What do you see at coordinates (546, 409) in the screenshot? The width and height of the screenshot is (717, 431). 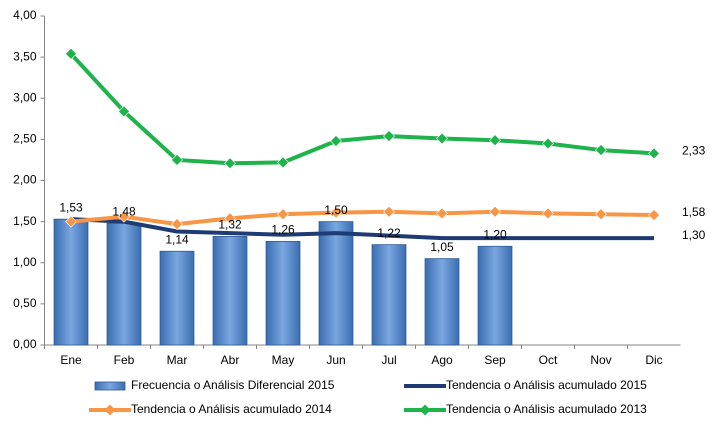 I see `legend-label: Tendencia o Análisis acumulado 2013` at bounding box center [546, 409].